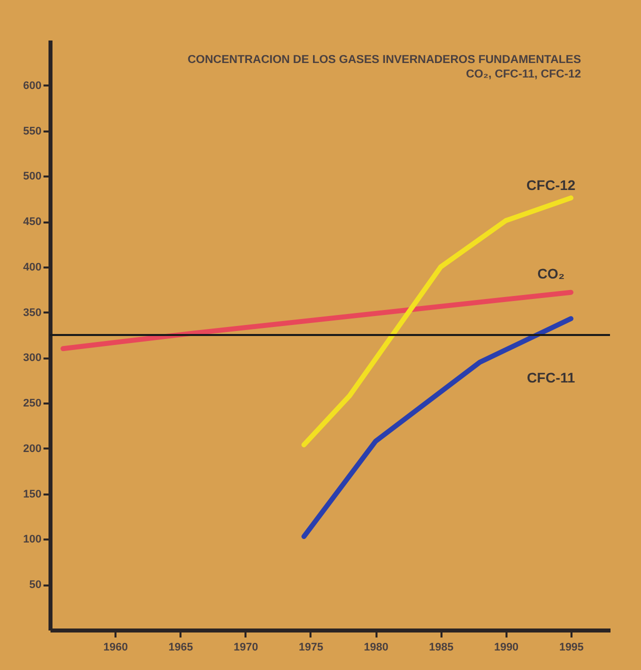 Image resolution: width=641 pixels, height=670 pixels. Describe the element at coordinates (35, 585) in the screenshot. I see `y-tick-label: 50` at that location.